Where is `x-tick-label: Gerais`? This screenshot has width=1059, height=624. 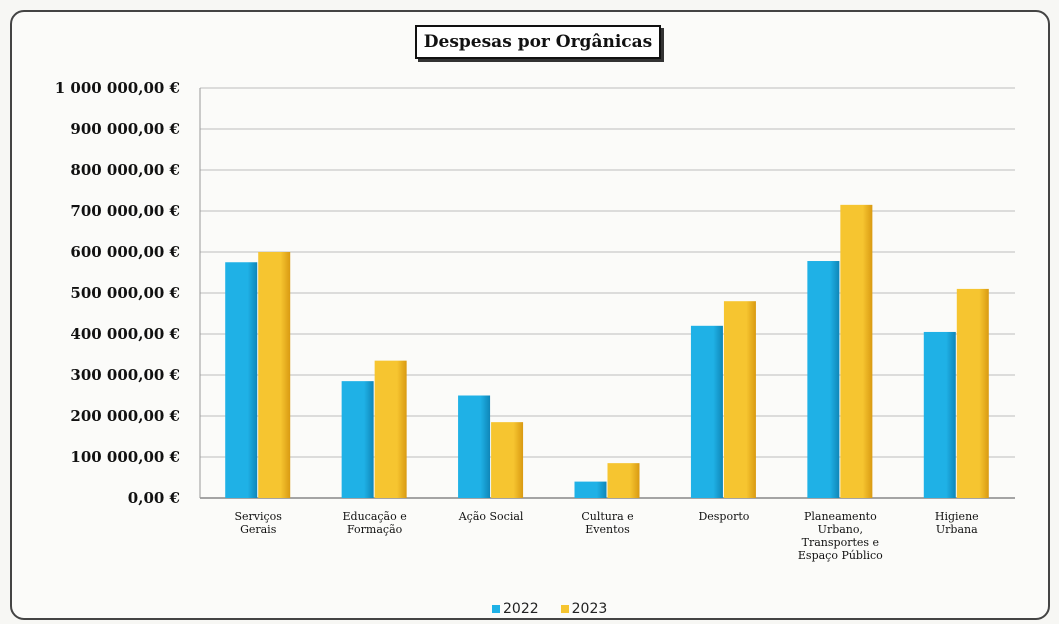
x-tick-label: Gerais is located at coordinates (258, 529).